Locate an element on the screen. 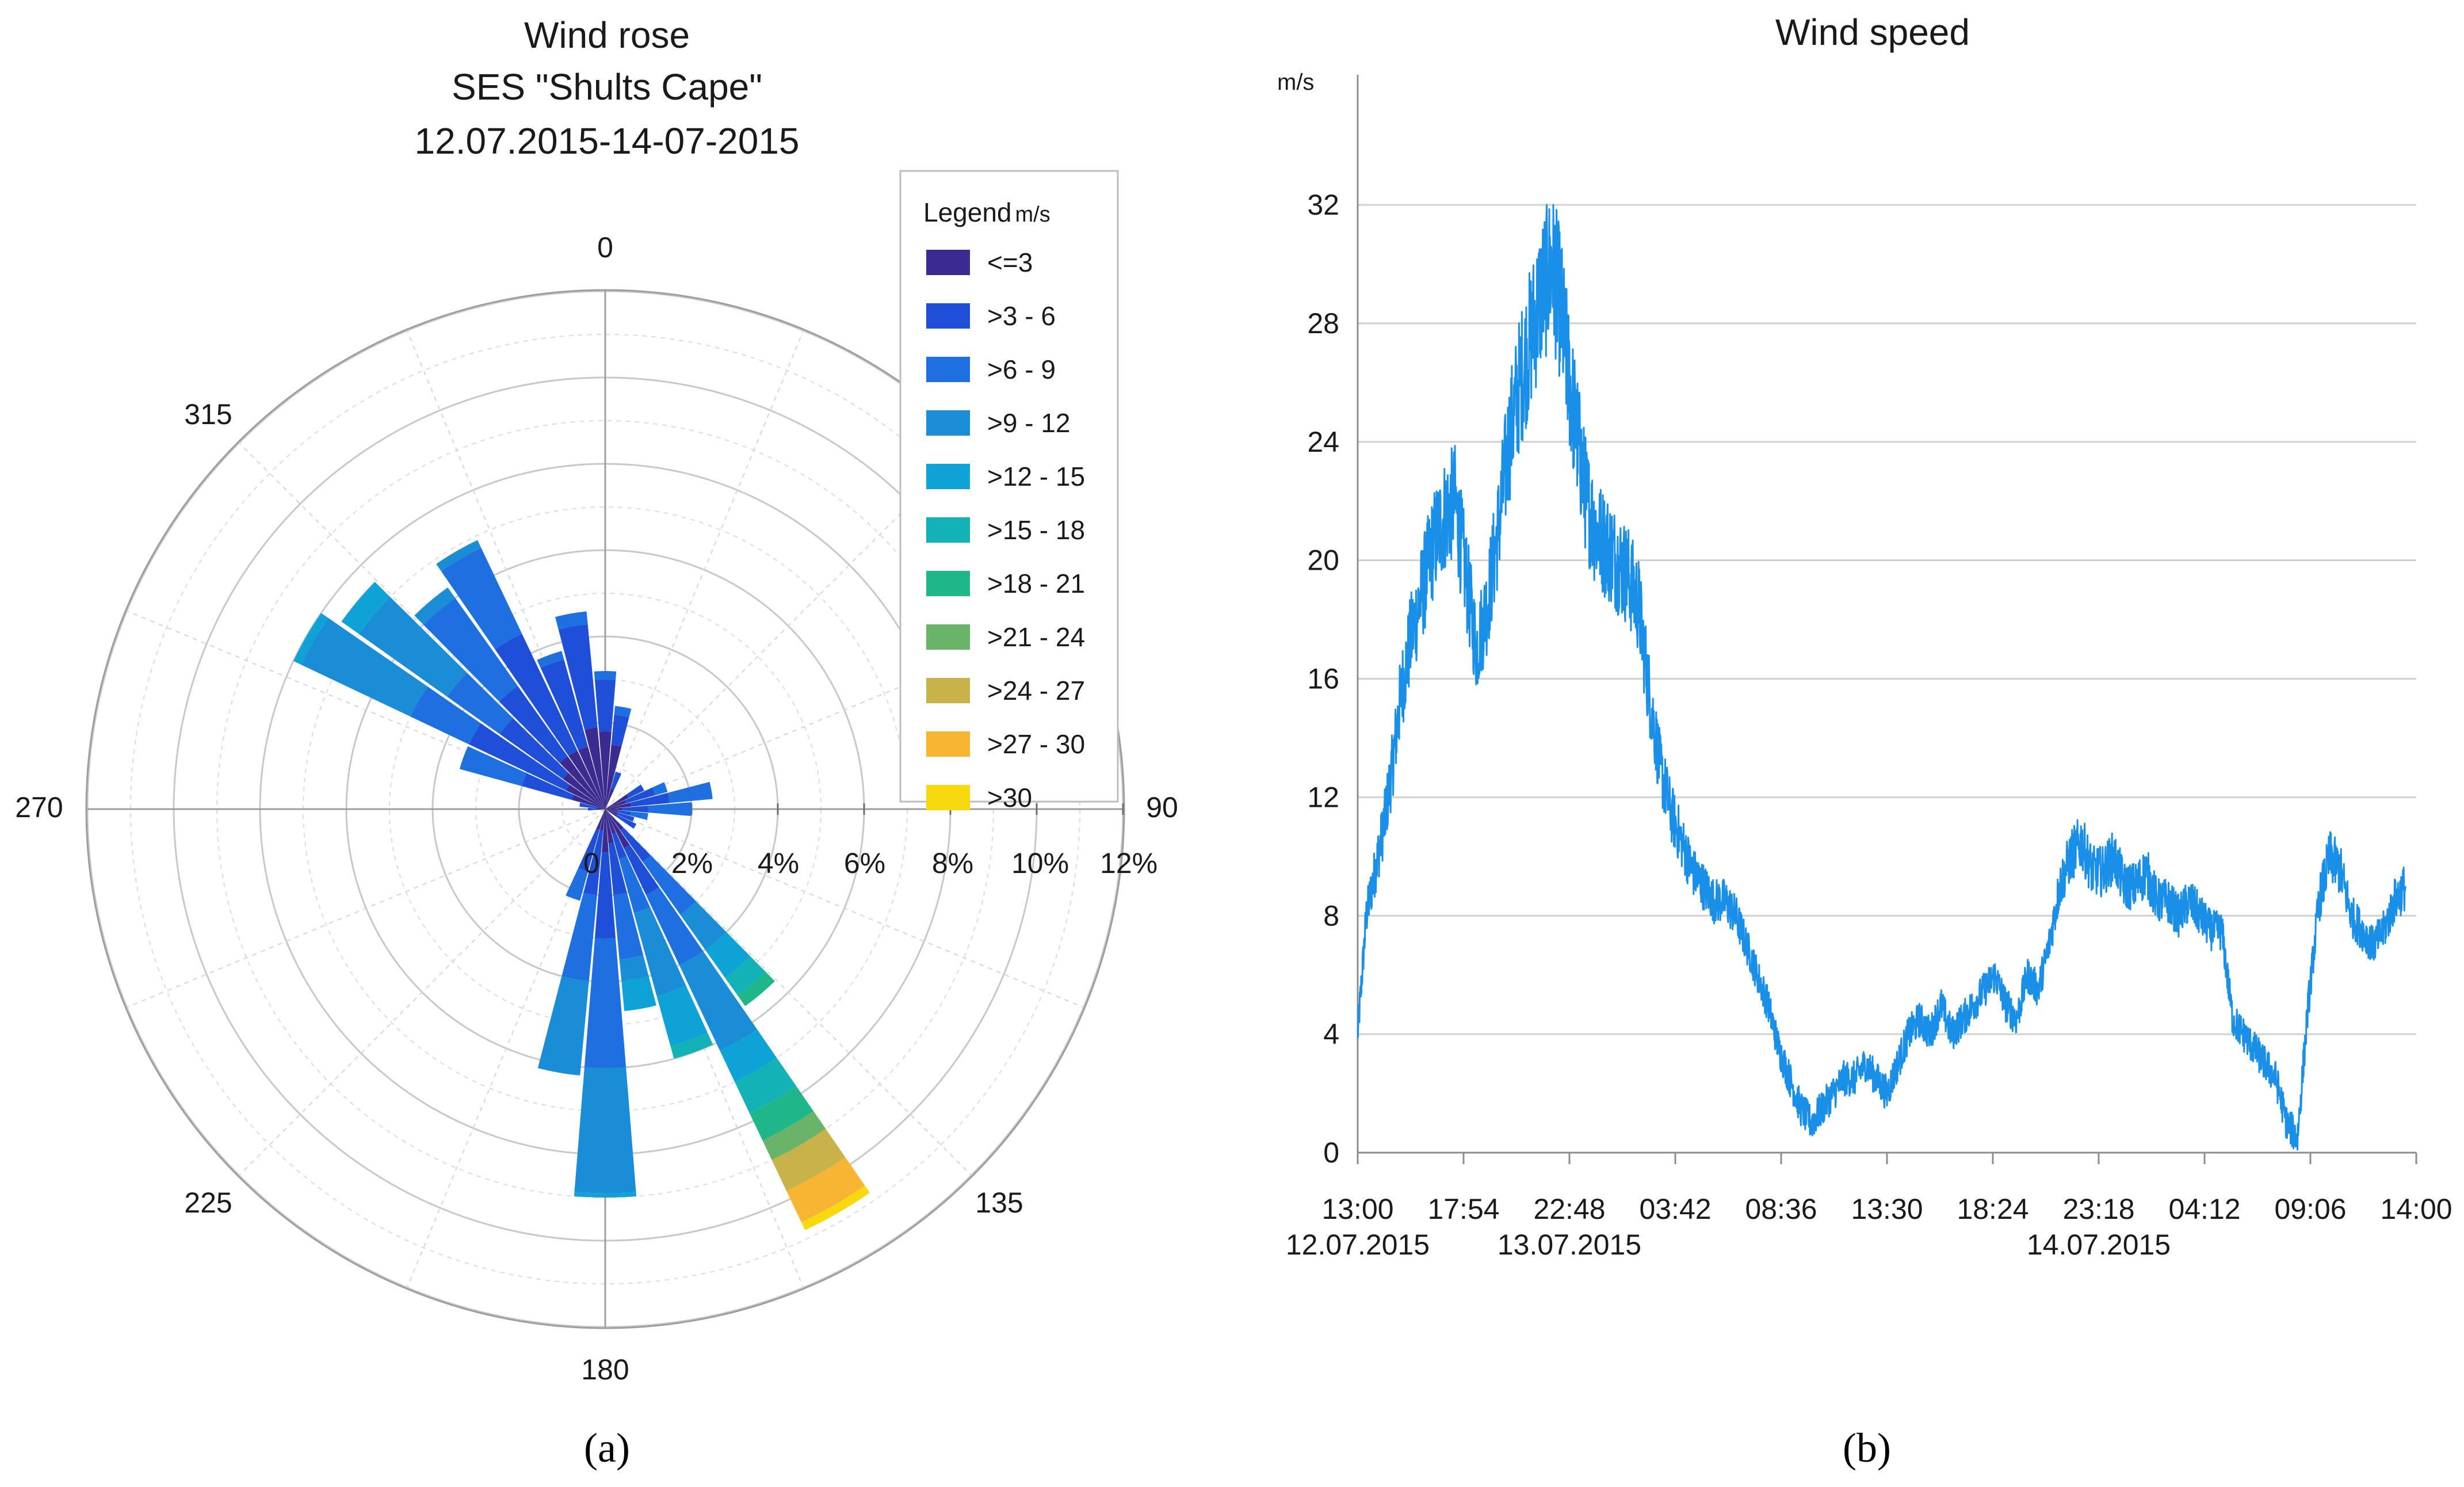 Image resolution: width=2464 pixels, height=1487 pixels. y-tick-label-20: 20 is located at coordinates (1323, 560).